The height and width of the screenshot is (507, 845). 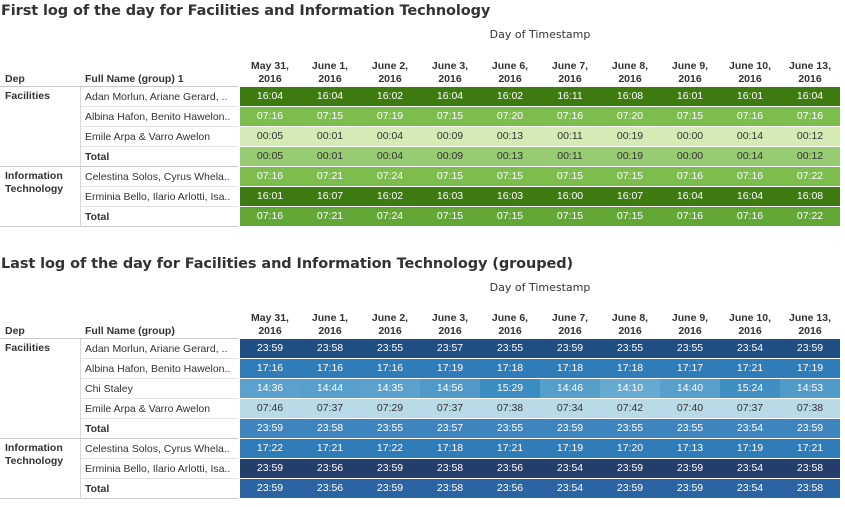 I want to click on column-divider, so click(x=80, y=419).